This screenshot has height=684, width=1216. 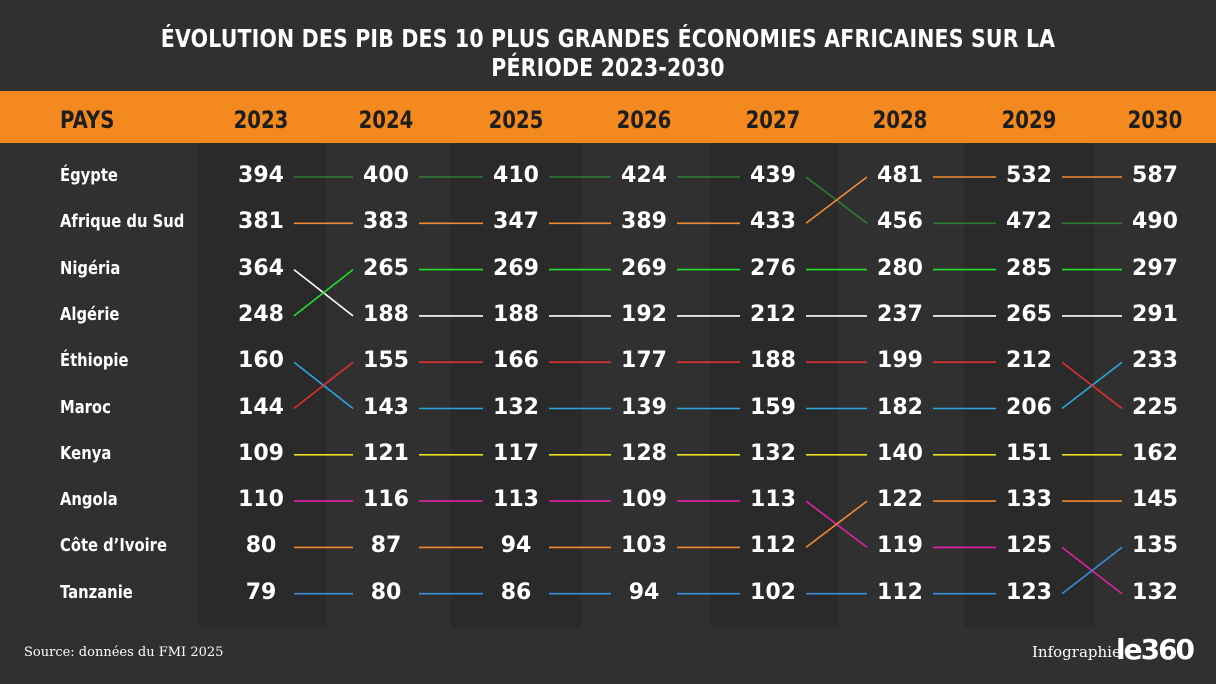 What do you see at coordinates (386, 500) in the screenshot?
I see `data-value: 116` at bounding box center [386, 500].